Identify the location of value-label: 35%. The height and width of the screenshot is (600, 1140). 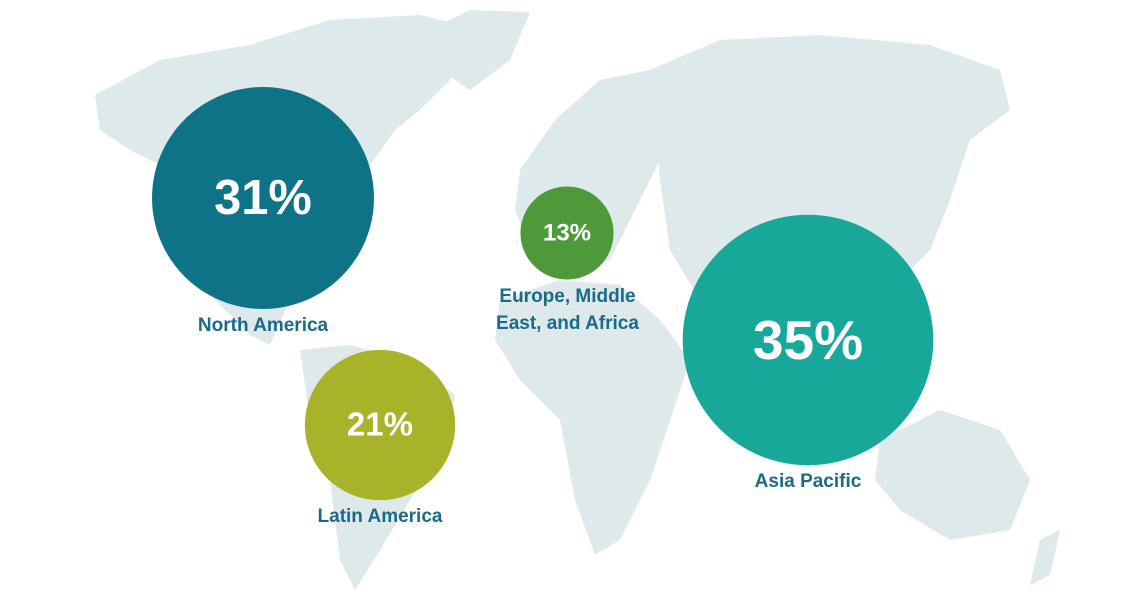
(808, 340).